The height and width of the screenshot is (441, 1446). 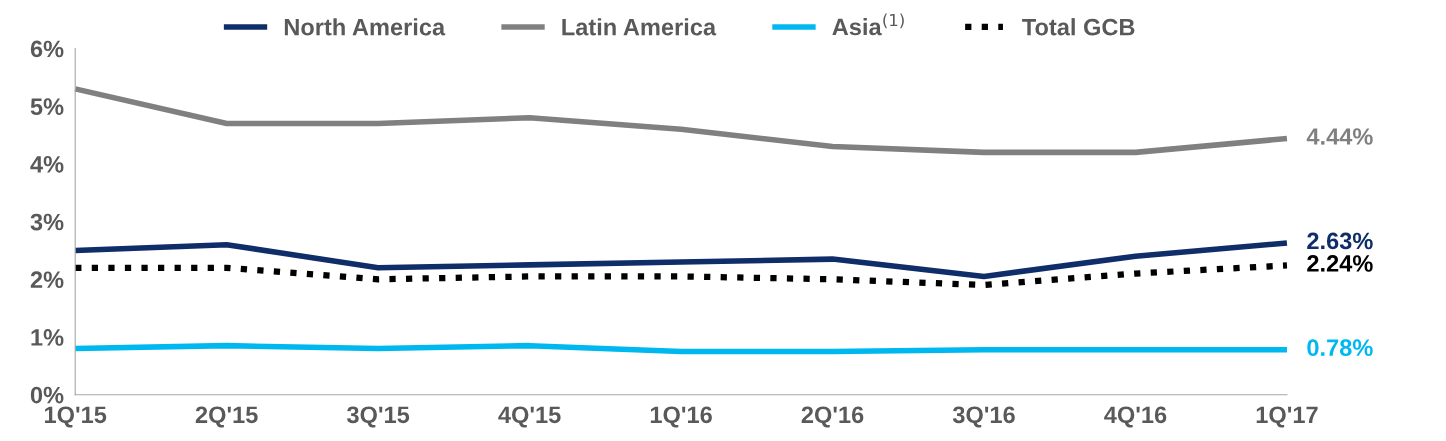 What do you see at coordinates (529, 417) in the screenshot?
I see `x-tick-label: 4Q'15` at bounding box center [529, 417].